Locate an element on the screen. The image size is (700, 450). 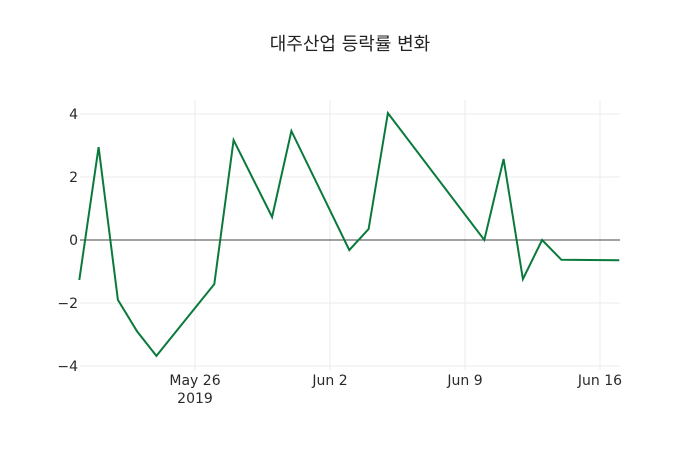
y-tick-label: −4 is located at coordinates (67, 367).